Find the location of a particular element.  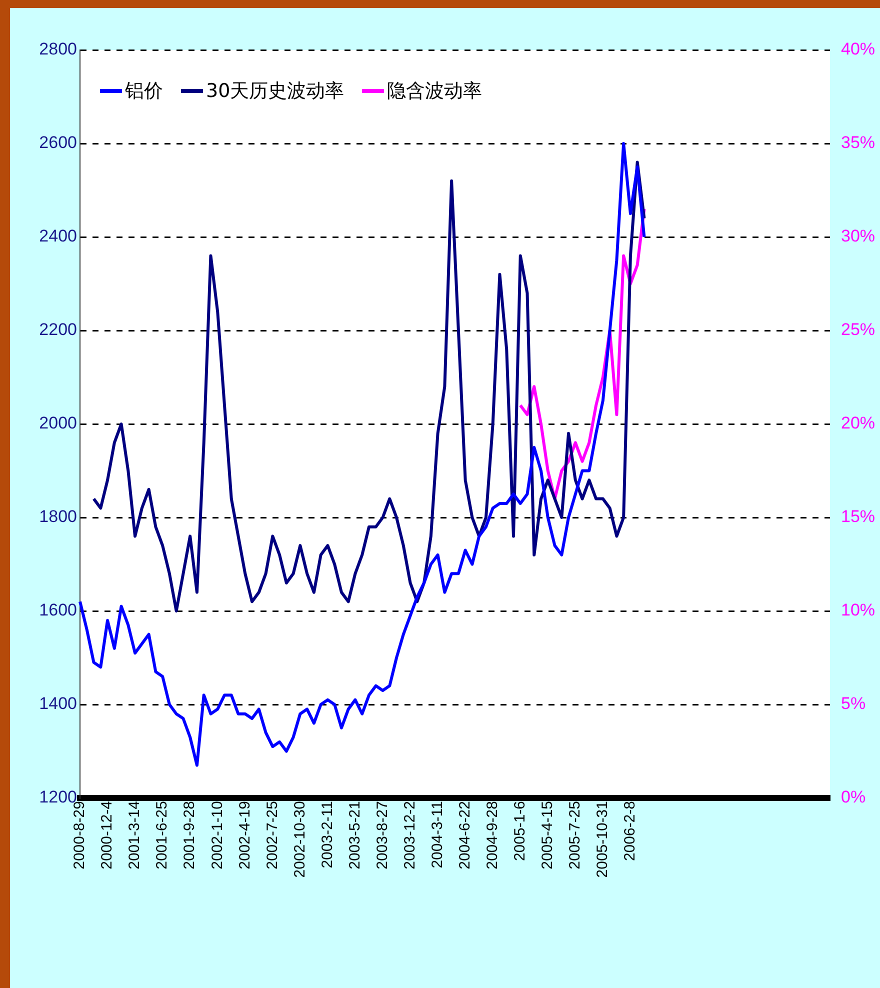

y2-tick-label: 30% is located at coordinates (858, 236).